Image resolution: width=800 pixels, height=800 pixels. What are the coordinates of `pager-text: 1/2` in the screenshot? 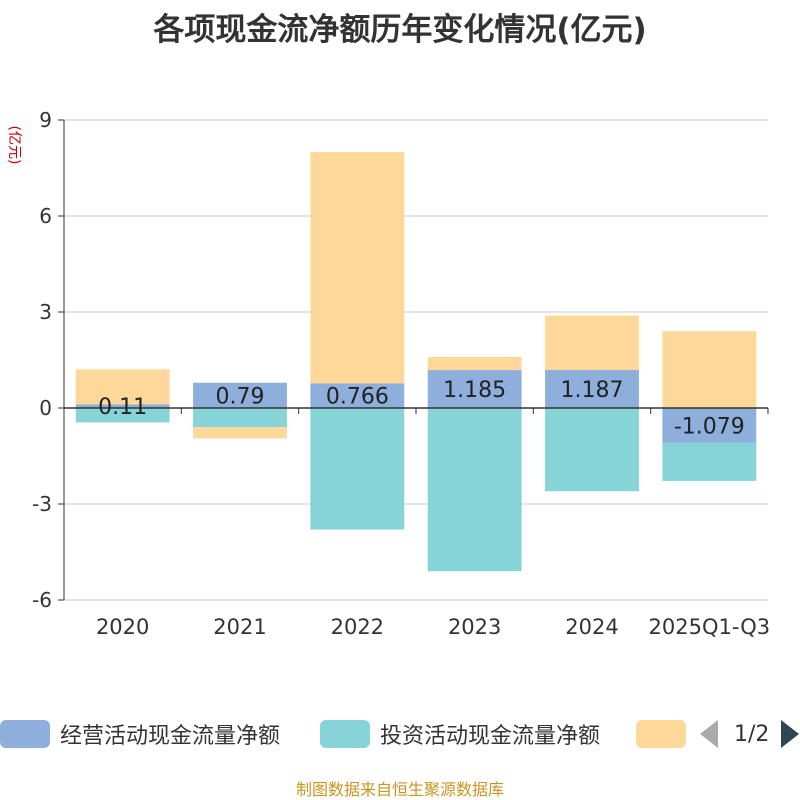 It's located at (752, 734).